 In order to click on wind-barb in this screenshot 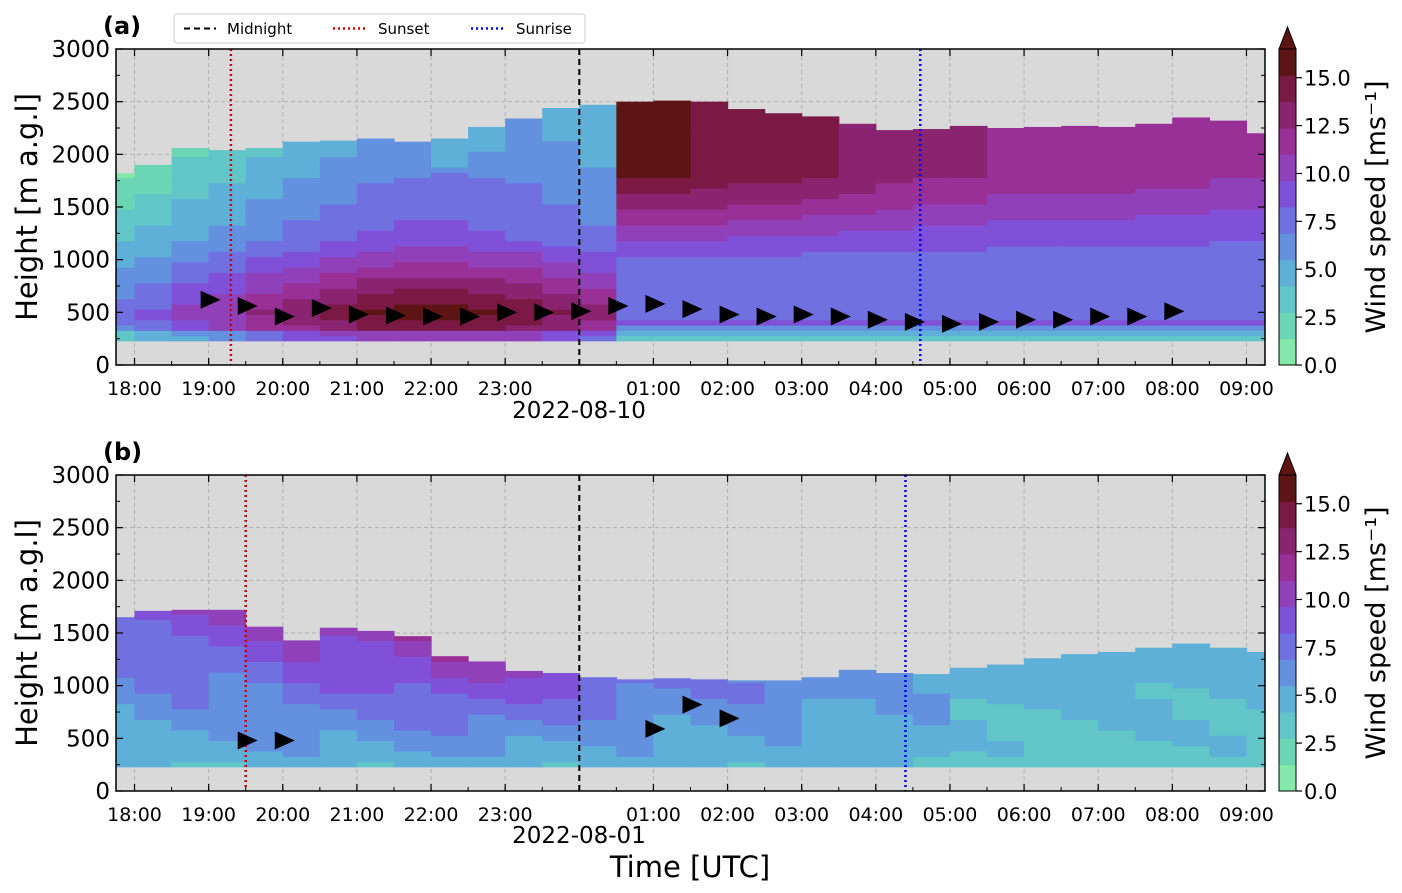, I will do `click(692, 704)`.